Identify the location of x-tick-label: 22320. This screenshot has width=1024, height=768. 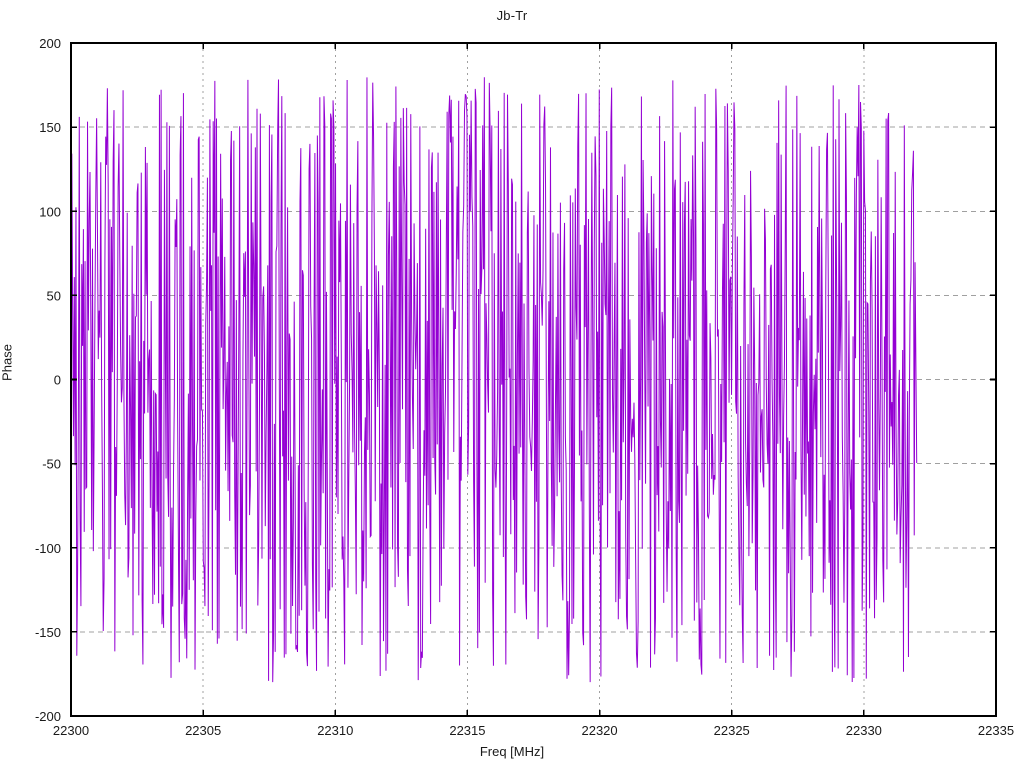
(599, 730).